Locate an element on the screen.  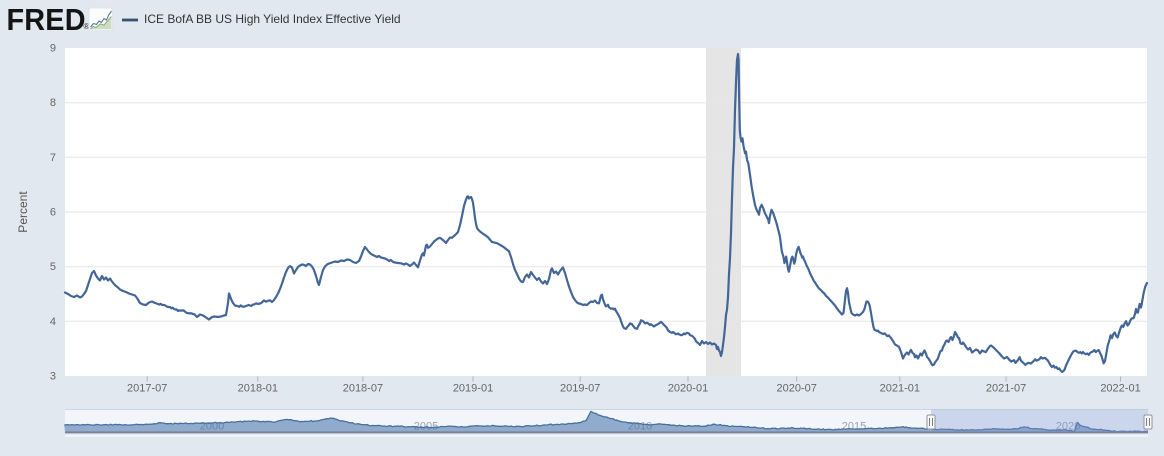
svg-text: 2020-01 is located at coordinates (688, 389).